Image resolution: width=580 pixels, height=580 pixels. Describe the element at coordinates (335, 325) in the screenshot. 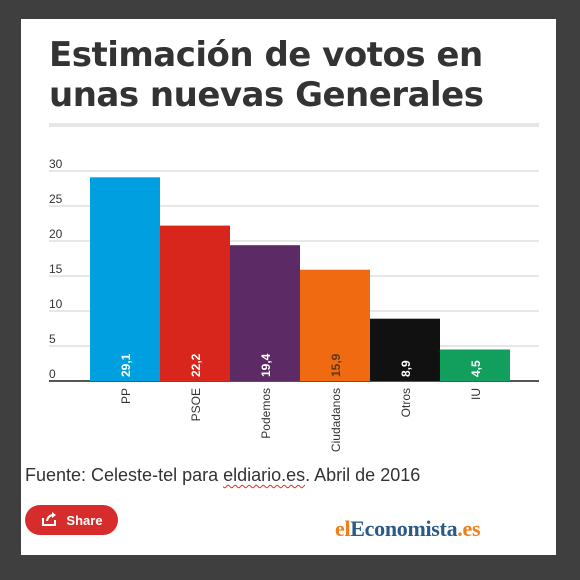

I see `bar-ciudadanos` at that location.